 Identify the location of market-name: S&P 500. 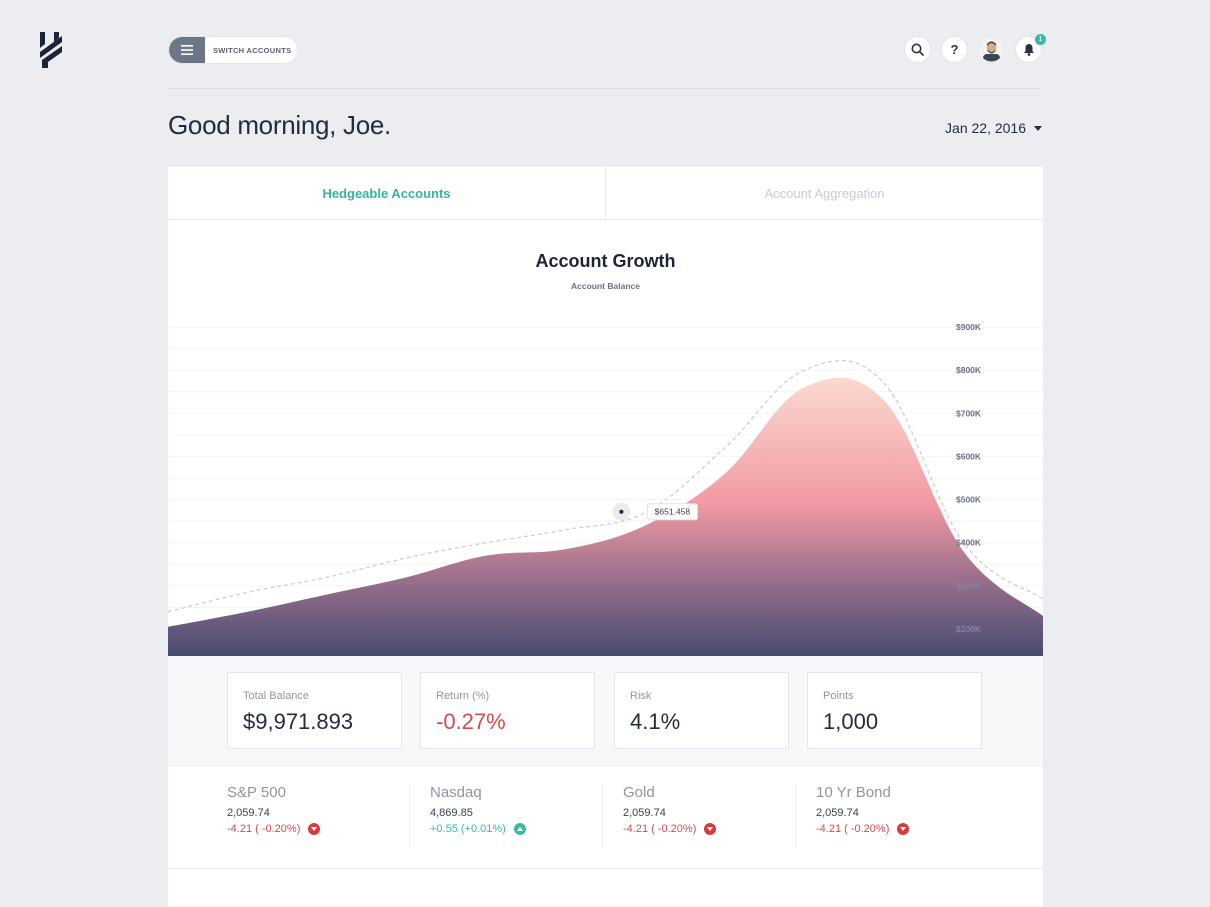
(256, 792).